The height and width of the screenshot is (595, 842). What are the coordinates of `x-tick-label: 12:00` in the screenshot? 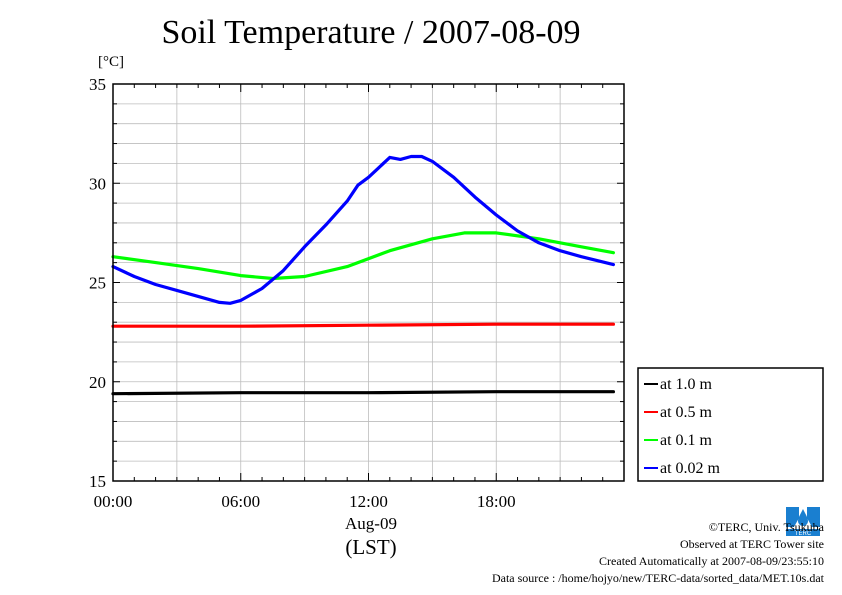 It's located at (368, 501).